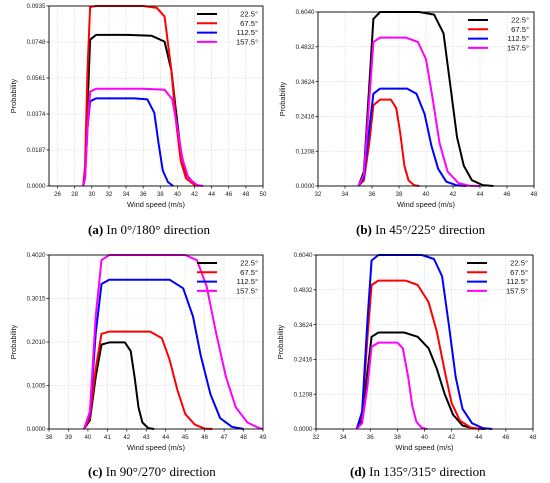 The width and height of the screenshot is (550, 483). Describe the element at coordinates (303, 429) in the screenshot. I see `chart-d-ytick-label: 0.0000` at that location.